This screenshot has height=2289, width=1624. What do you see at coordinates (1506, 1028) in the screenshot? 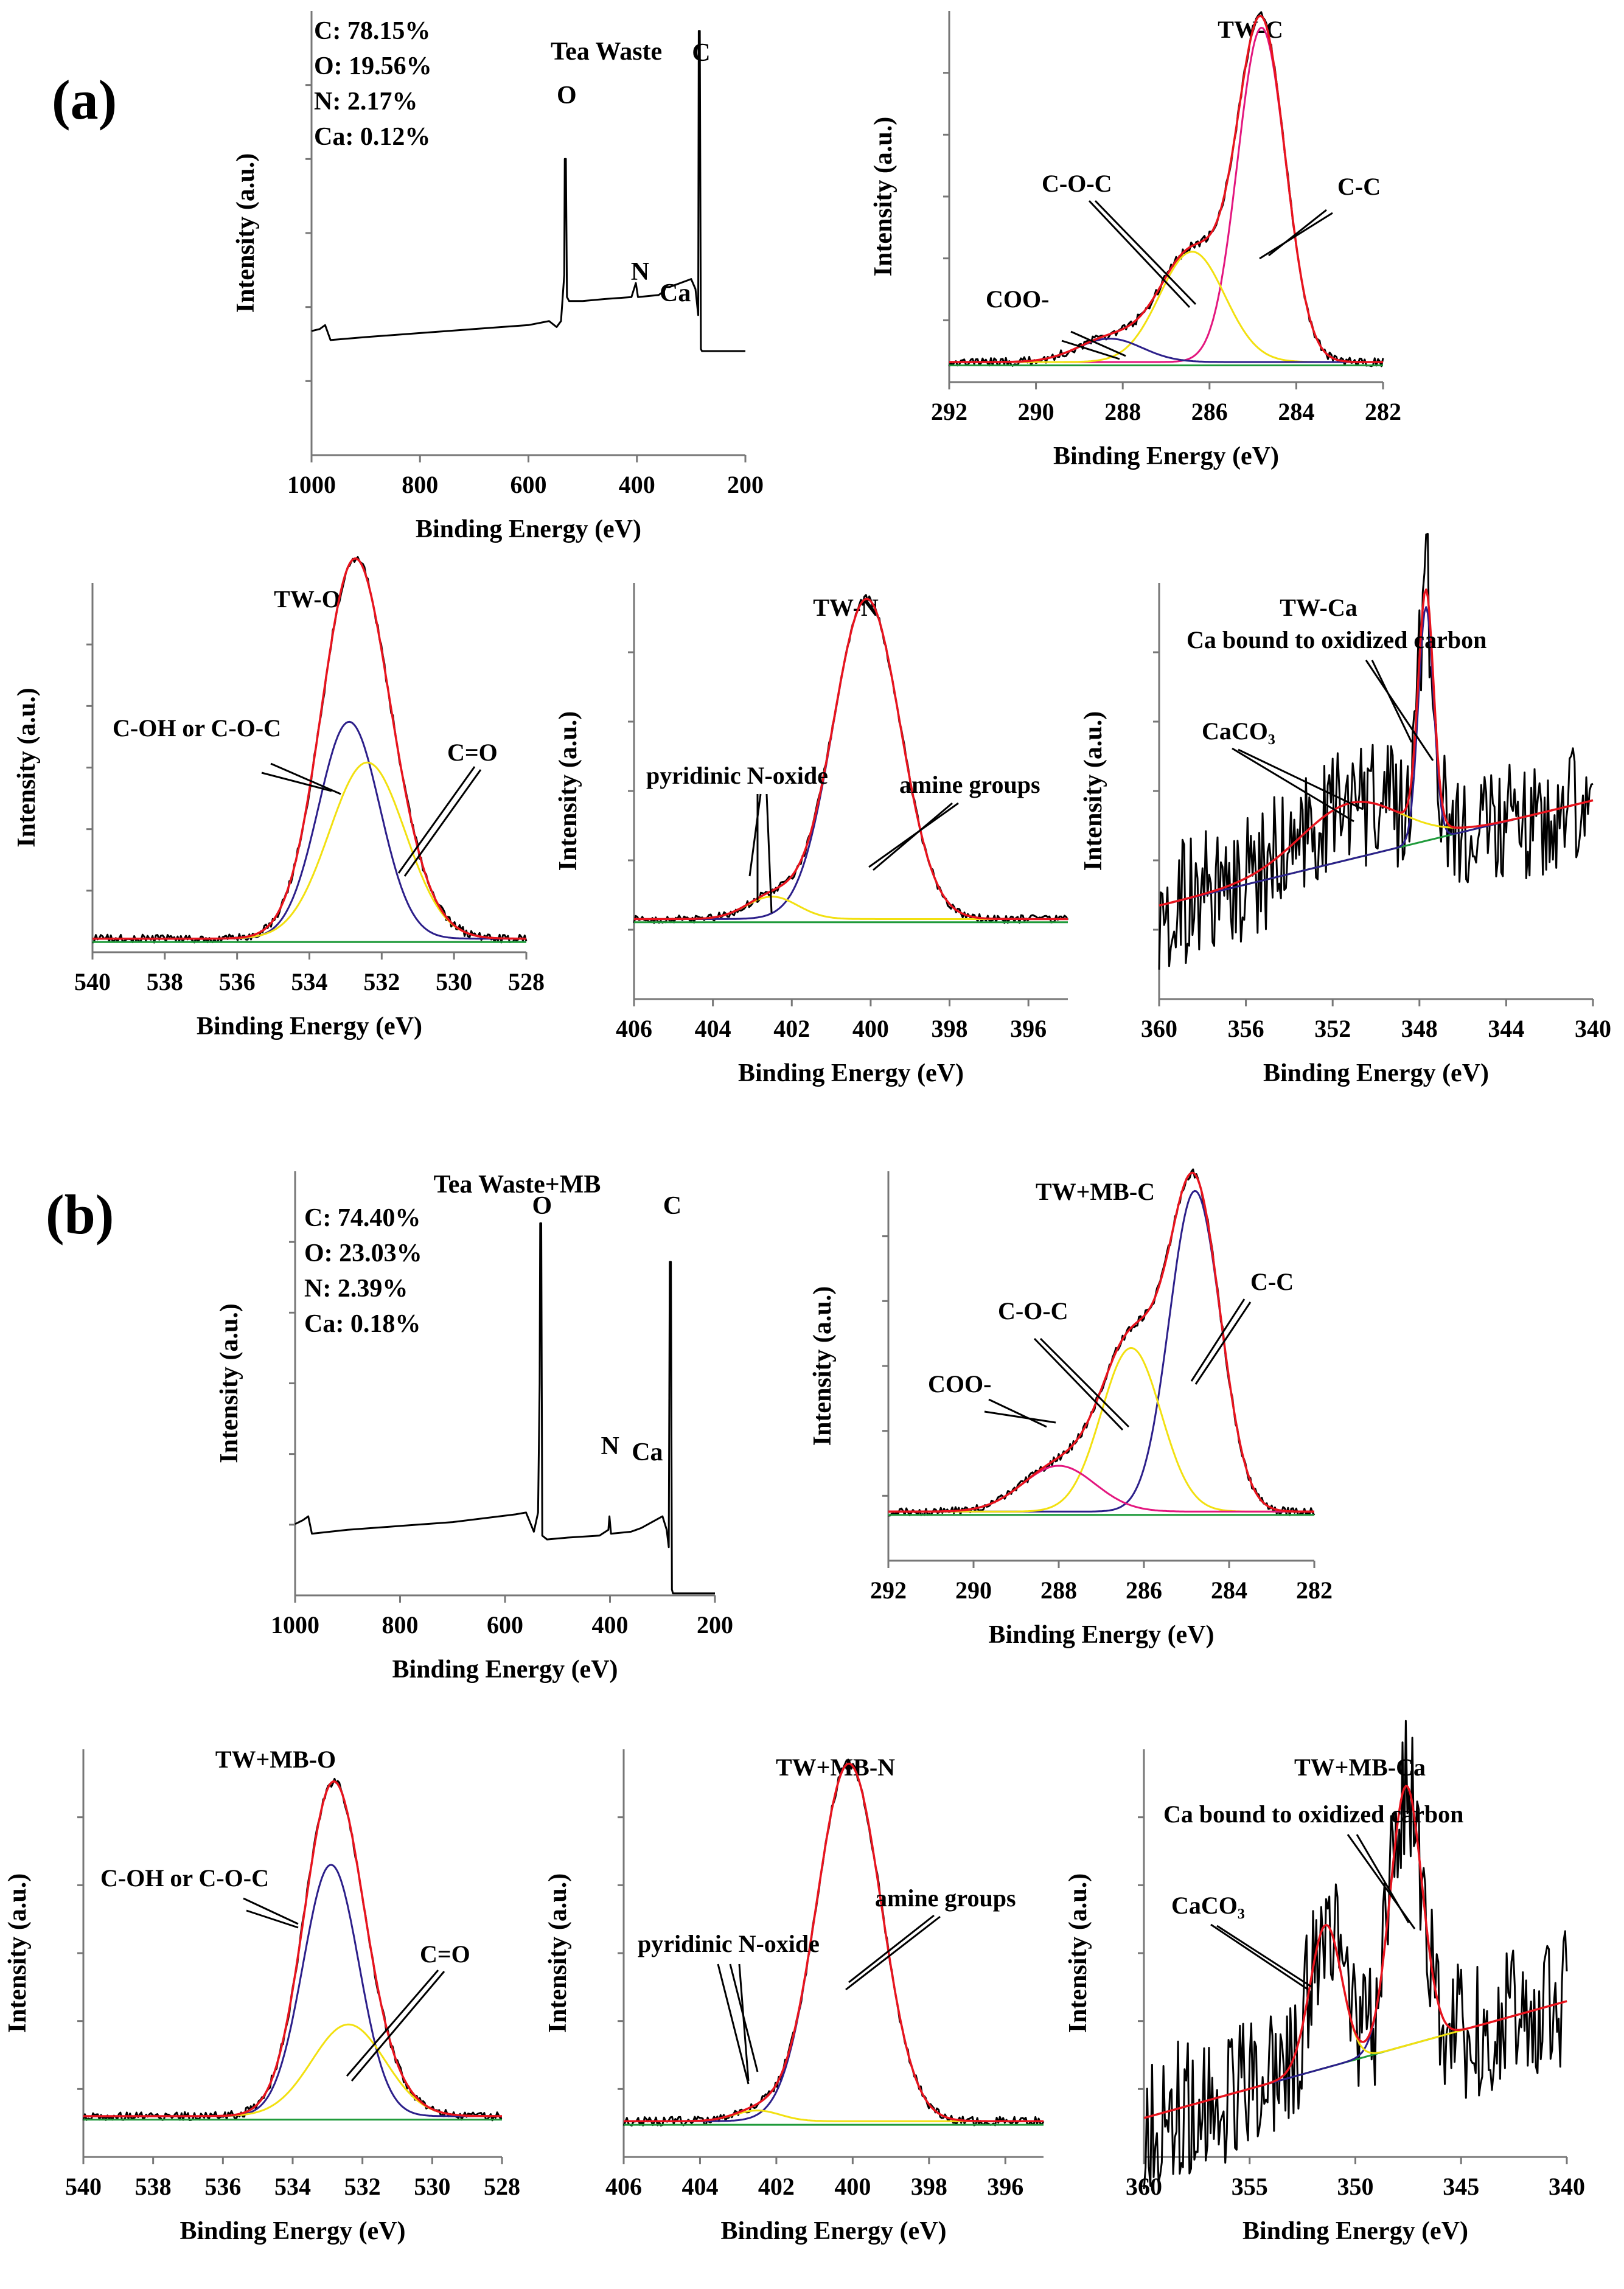
I see `x-tick-label: 344` at bounding box center [1506, 1028].